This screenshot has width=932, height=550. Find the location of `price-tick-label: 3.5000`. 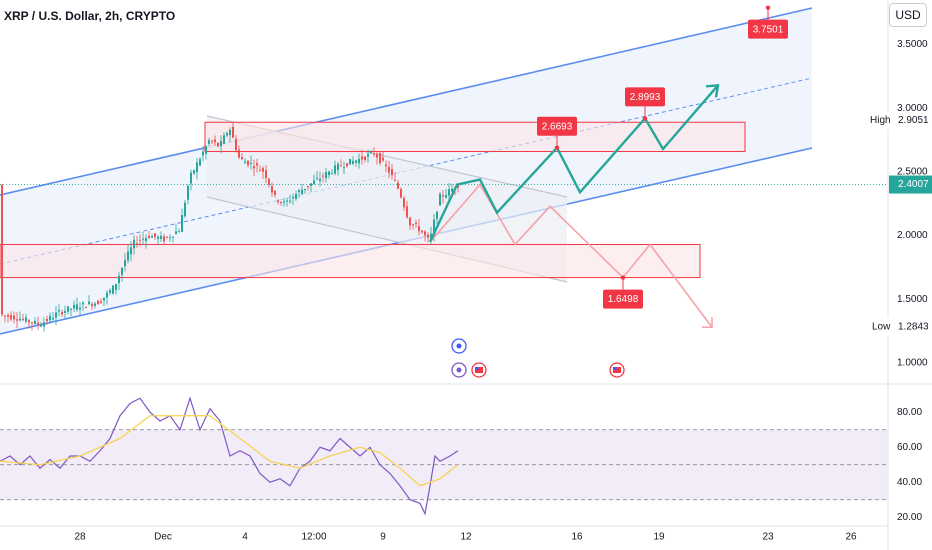

price-tick-label: 3.5000 is located at coordinates (912, 44).